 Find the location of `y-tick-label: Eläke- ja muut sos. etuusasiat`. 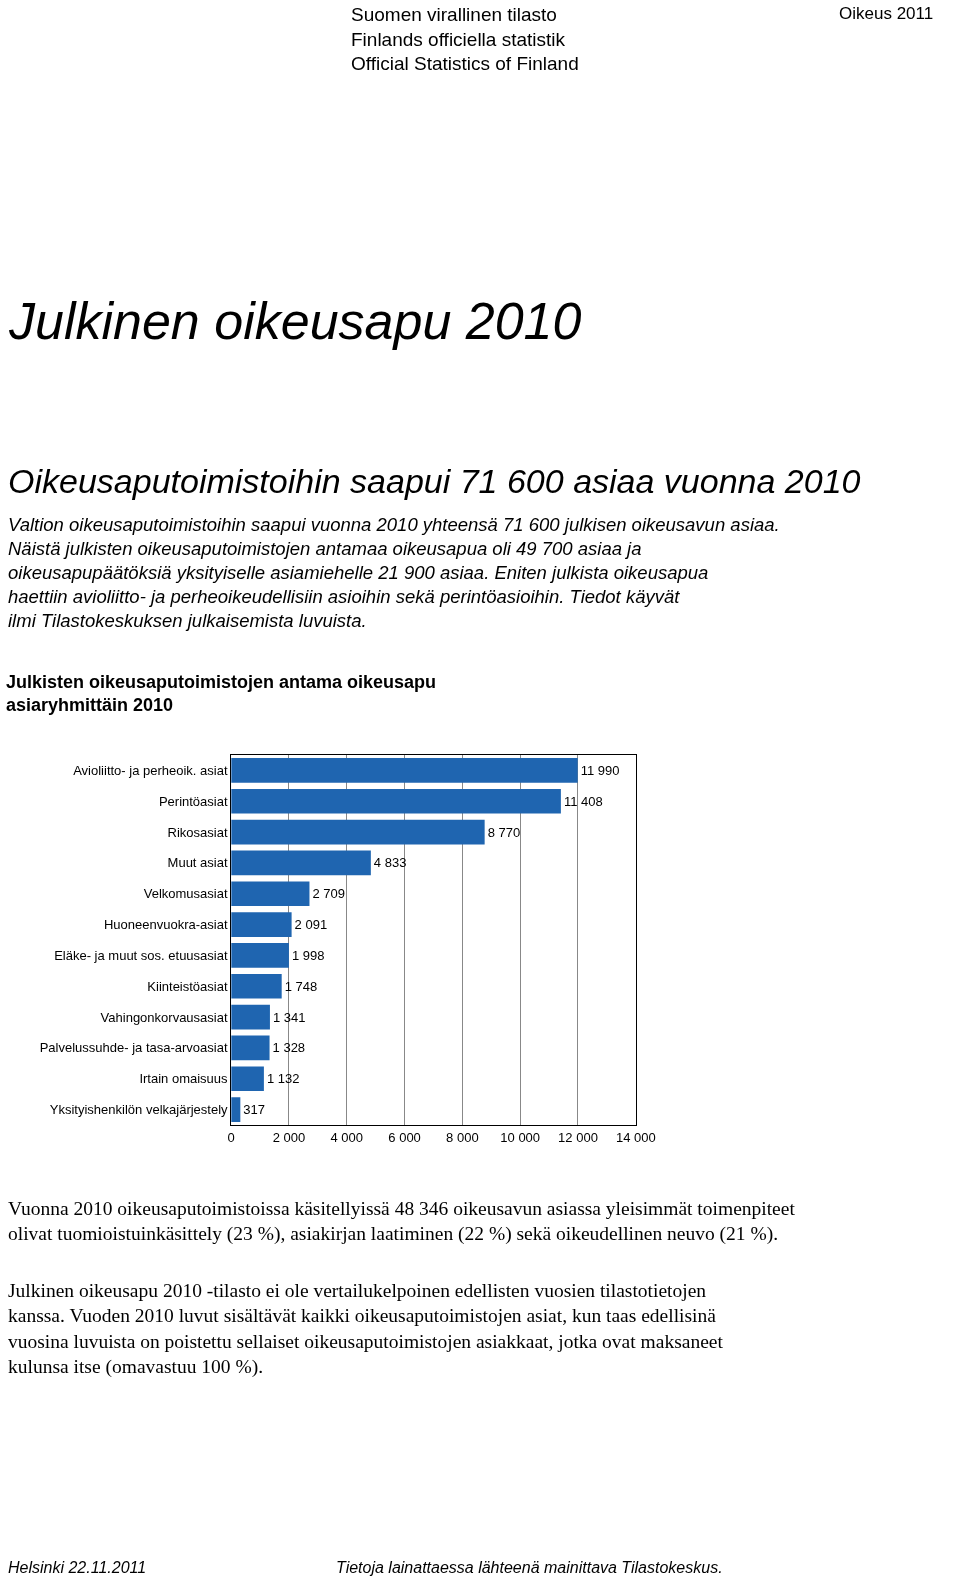

y-tick-label: Eläke- ja muut sos. etuusasiat is located at coordinates (141, 955).